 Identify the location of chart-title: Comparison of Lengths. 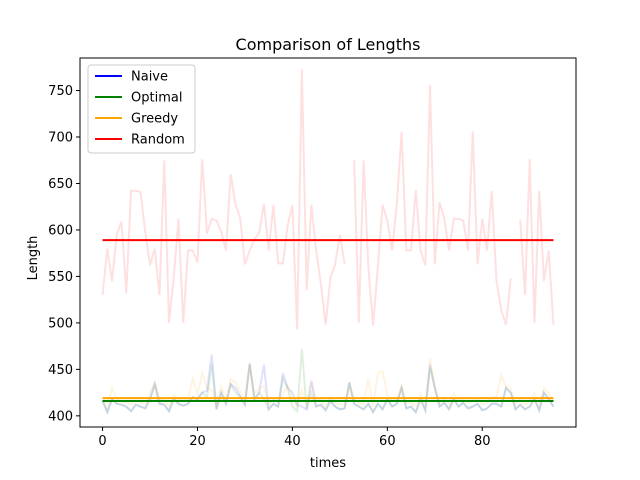
(328, 44).